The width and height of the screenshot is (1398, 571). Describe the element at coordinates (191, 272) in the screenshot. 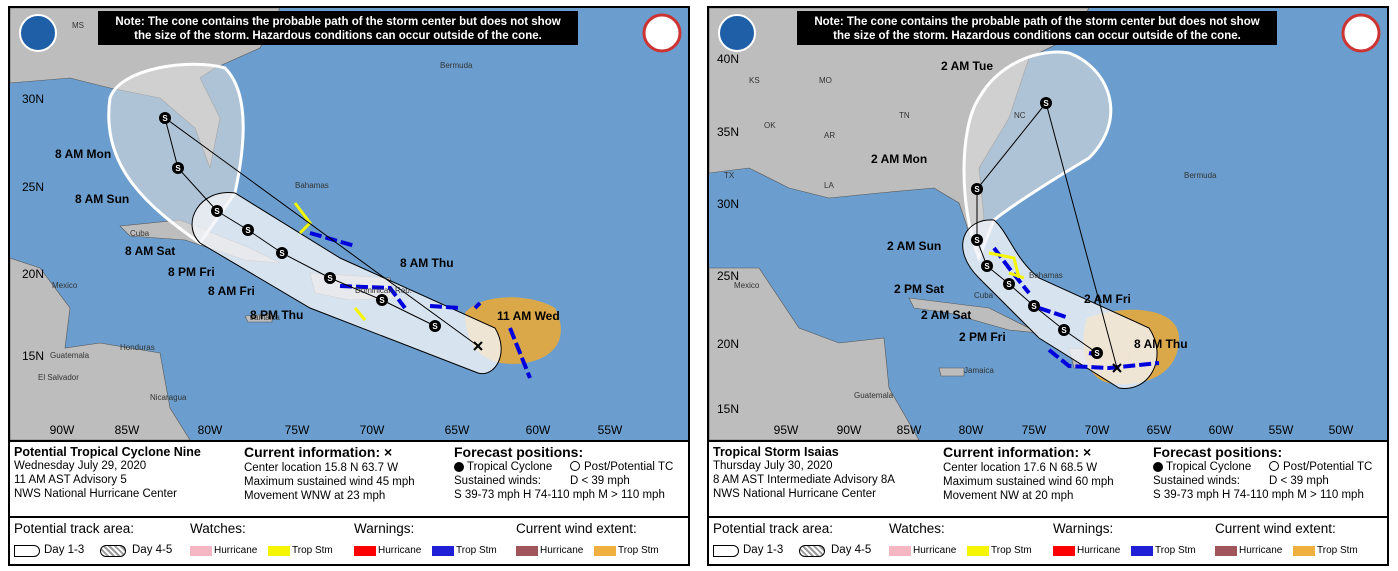

I see `forecast-label: 8 PM Fri` at that location.